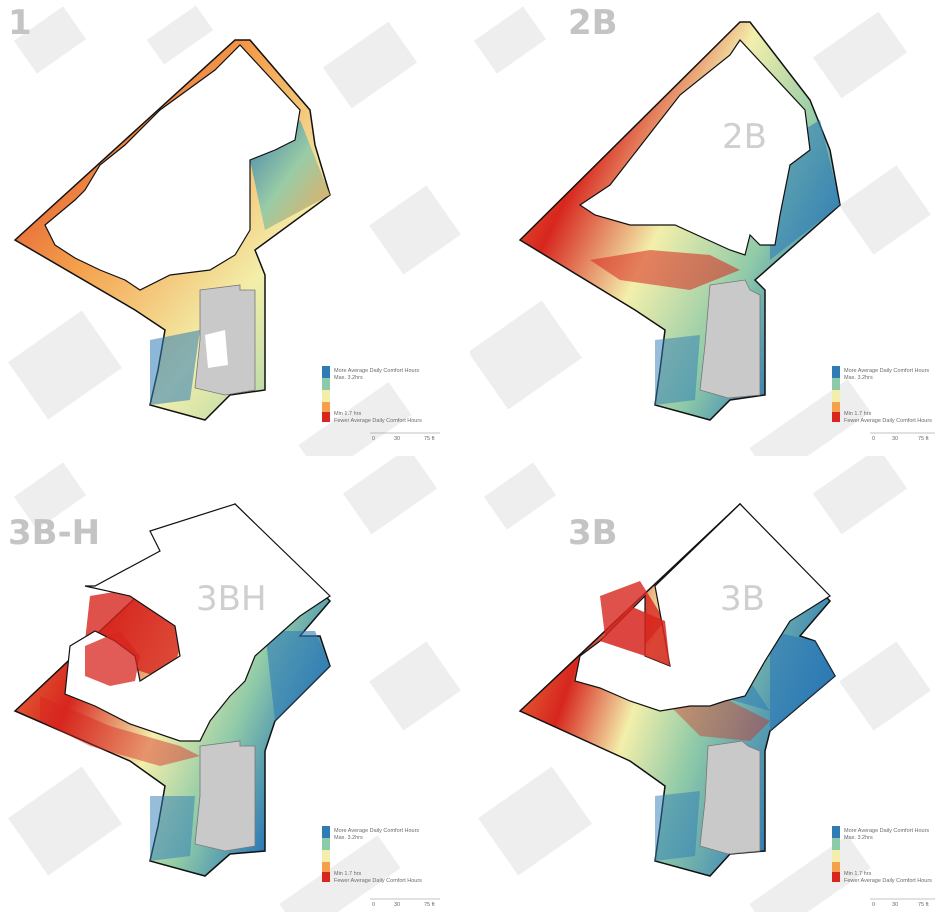  Describe the element at coordinates (593, 23) in the screenshot. I see `panel-title: 2B` at that location.